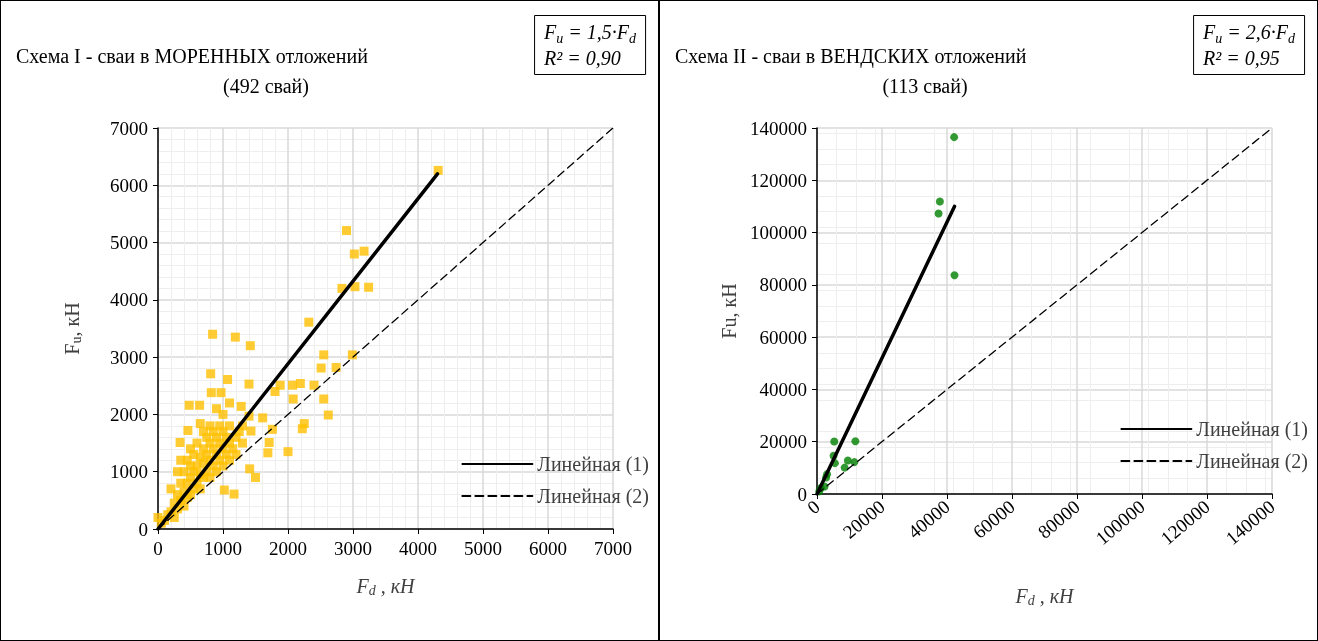  What do you see at coordinates (778, 233) in the screenshot?
I see `y-tick-label: 100000` at bounding box center [778, 233].